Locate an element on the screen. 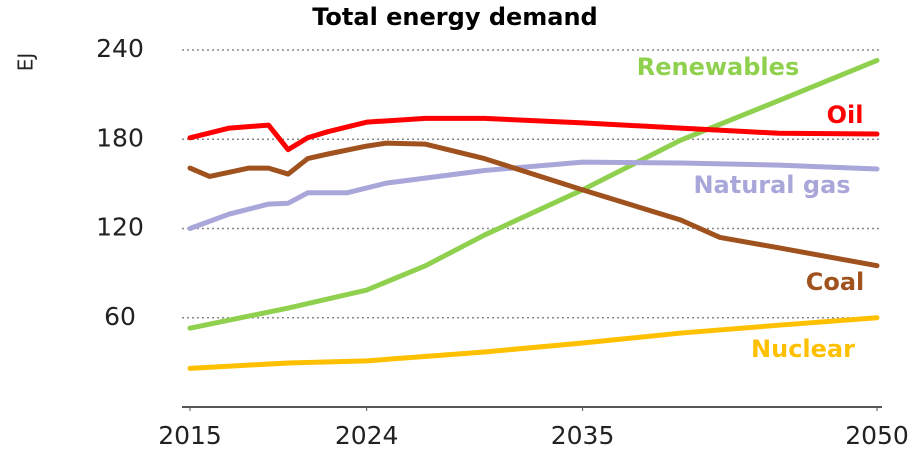  series-label: Natural gas is located at coordinates (771, 185).